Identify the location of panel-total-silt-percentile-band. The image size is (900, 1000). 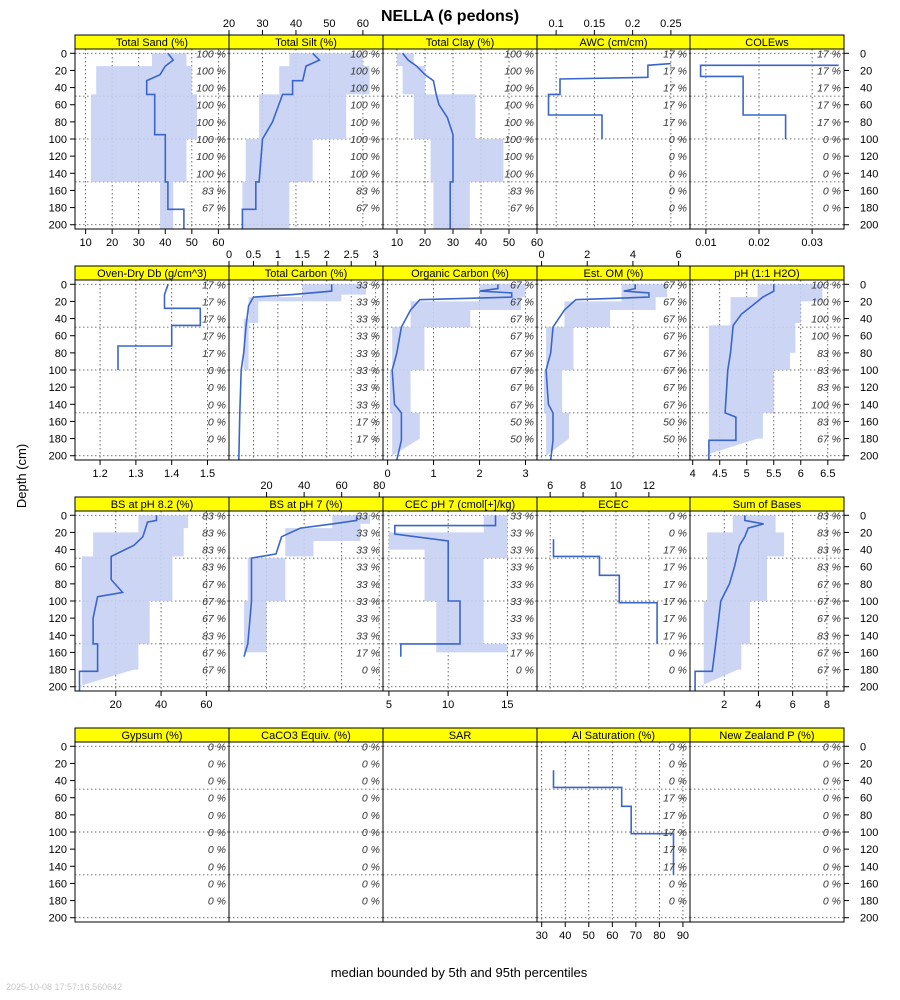
(306, 141).